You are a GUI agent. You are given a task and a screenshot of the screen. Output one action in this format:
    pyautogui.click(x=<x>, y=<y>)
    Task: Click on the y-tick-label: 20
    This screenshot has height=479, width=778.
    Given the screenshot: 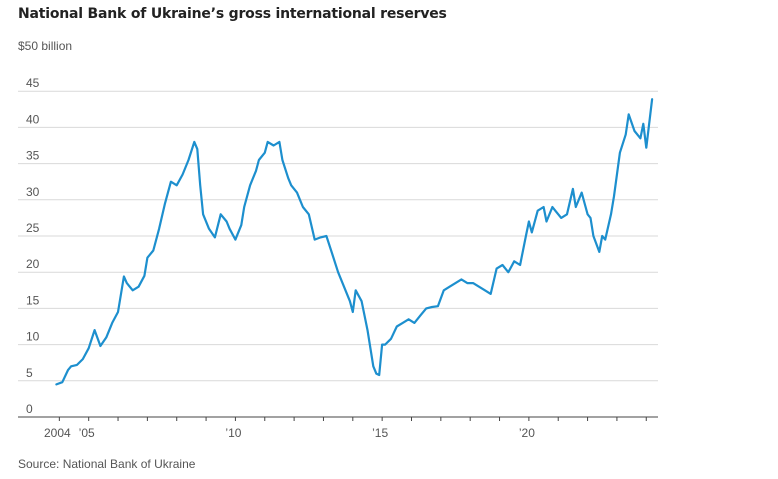 What is the action you would take?
    pyautogui.click(x=33, y=264)
    